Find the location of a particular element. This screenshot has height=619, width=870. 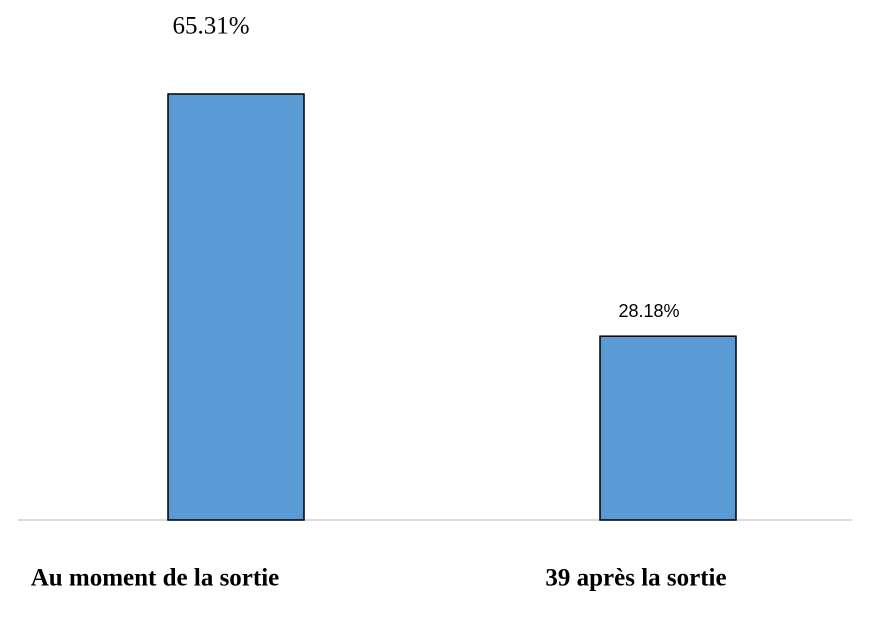

x-tick-label: Au moment de la sortie is located at coordinates (155, 578).